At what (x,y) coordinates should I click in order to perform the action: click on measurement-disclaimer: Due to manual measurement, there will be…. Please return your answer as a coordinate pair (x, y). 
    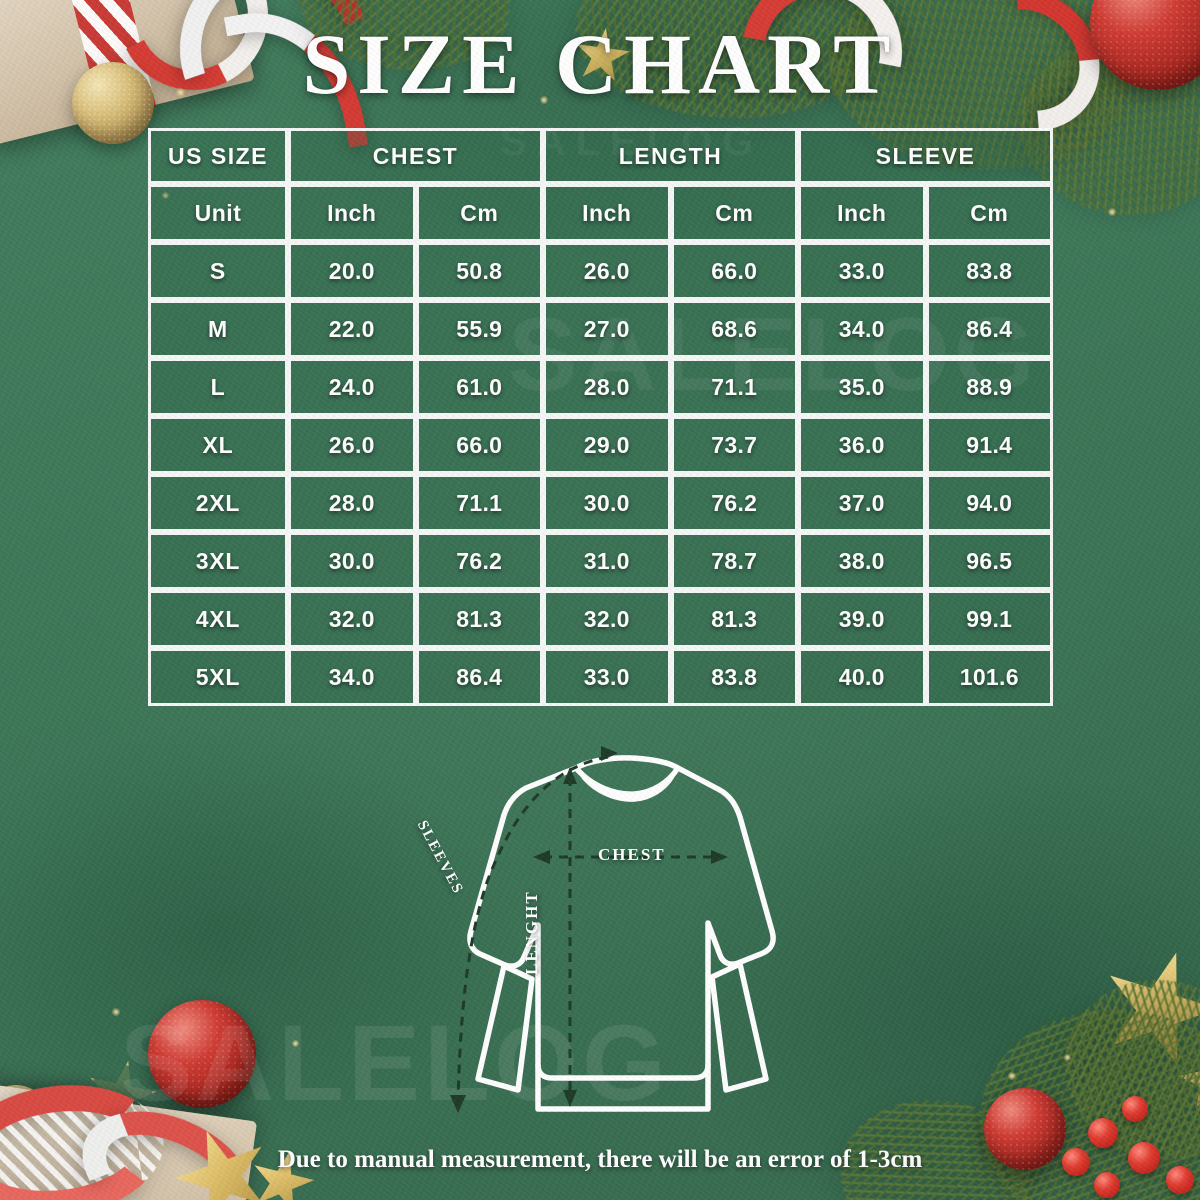
    Looking at the image, I should click on (600, 1159).